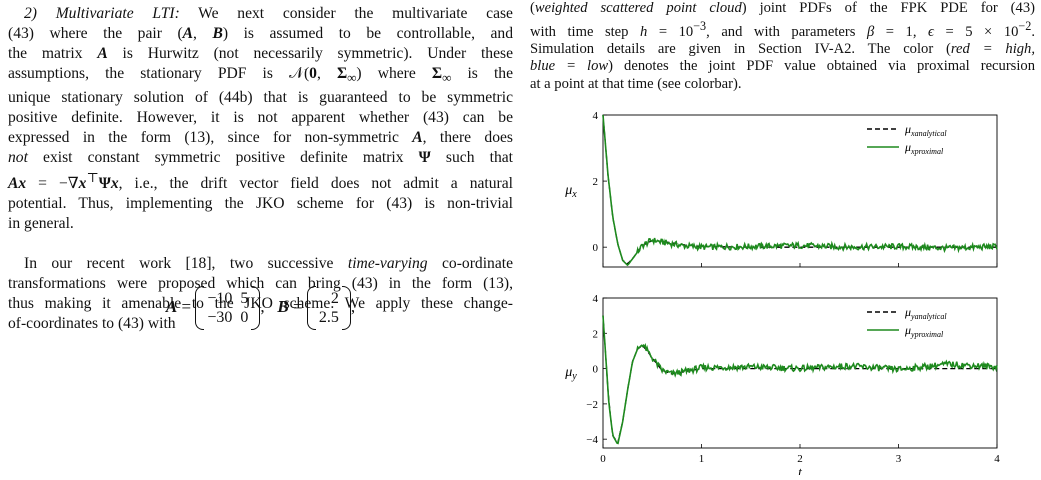 The image size is (1041, 480). I want to click on legend-label: μxproximal, so click(924, 148).